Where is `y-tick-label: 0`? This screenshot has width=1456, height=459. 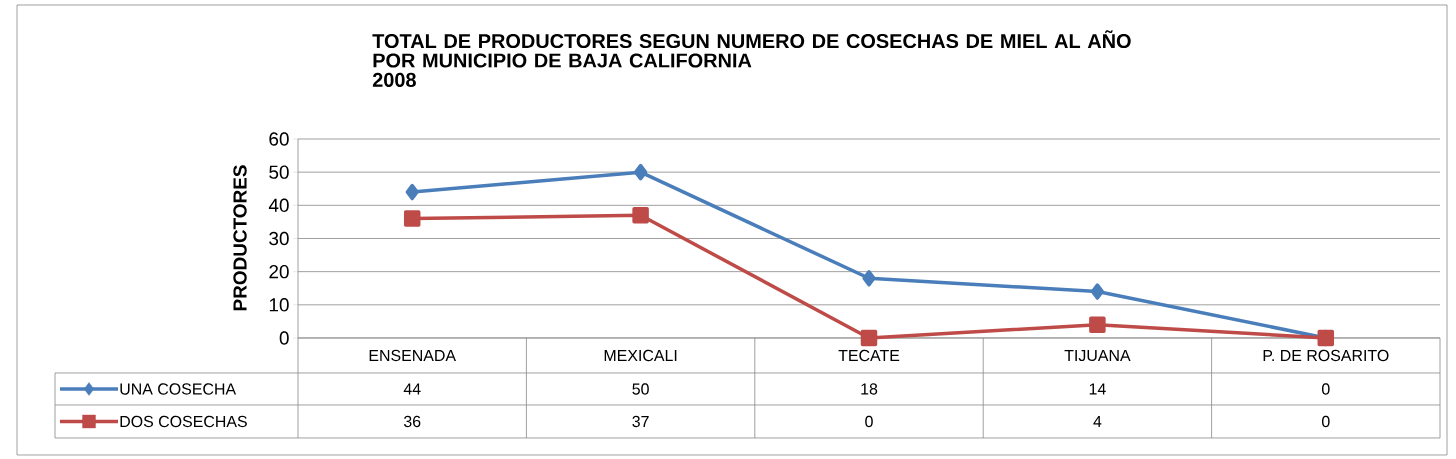
y-tick-label: 0 is located at coordinates (284, 338).